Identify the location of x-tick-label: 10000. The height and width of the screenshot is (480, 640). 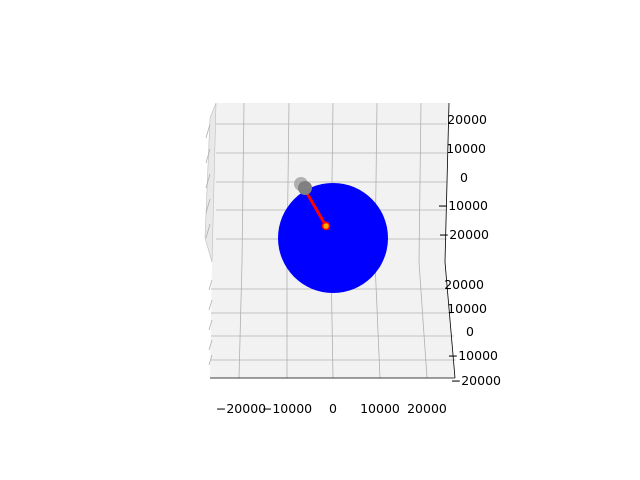
(380, 408).